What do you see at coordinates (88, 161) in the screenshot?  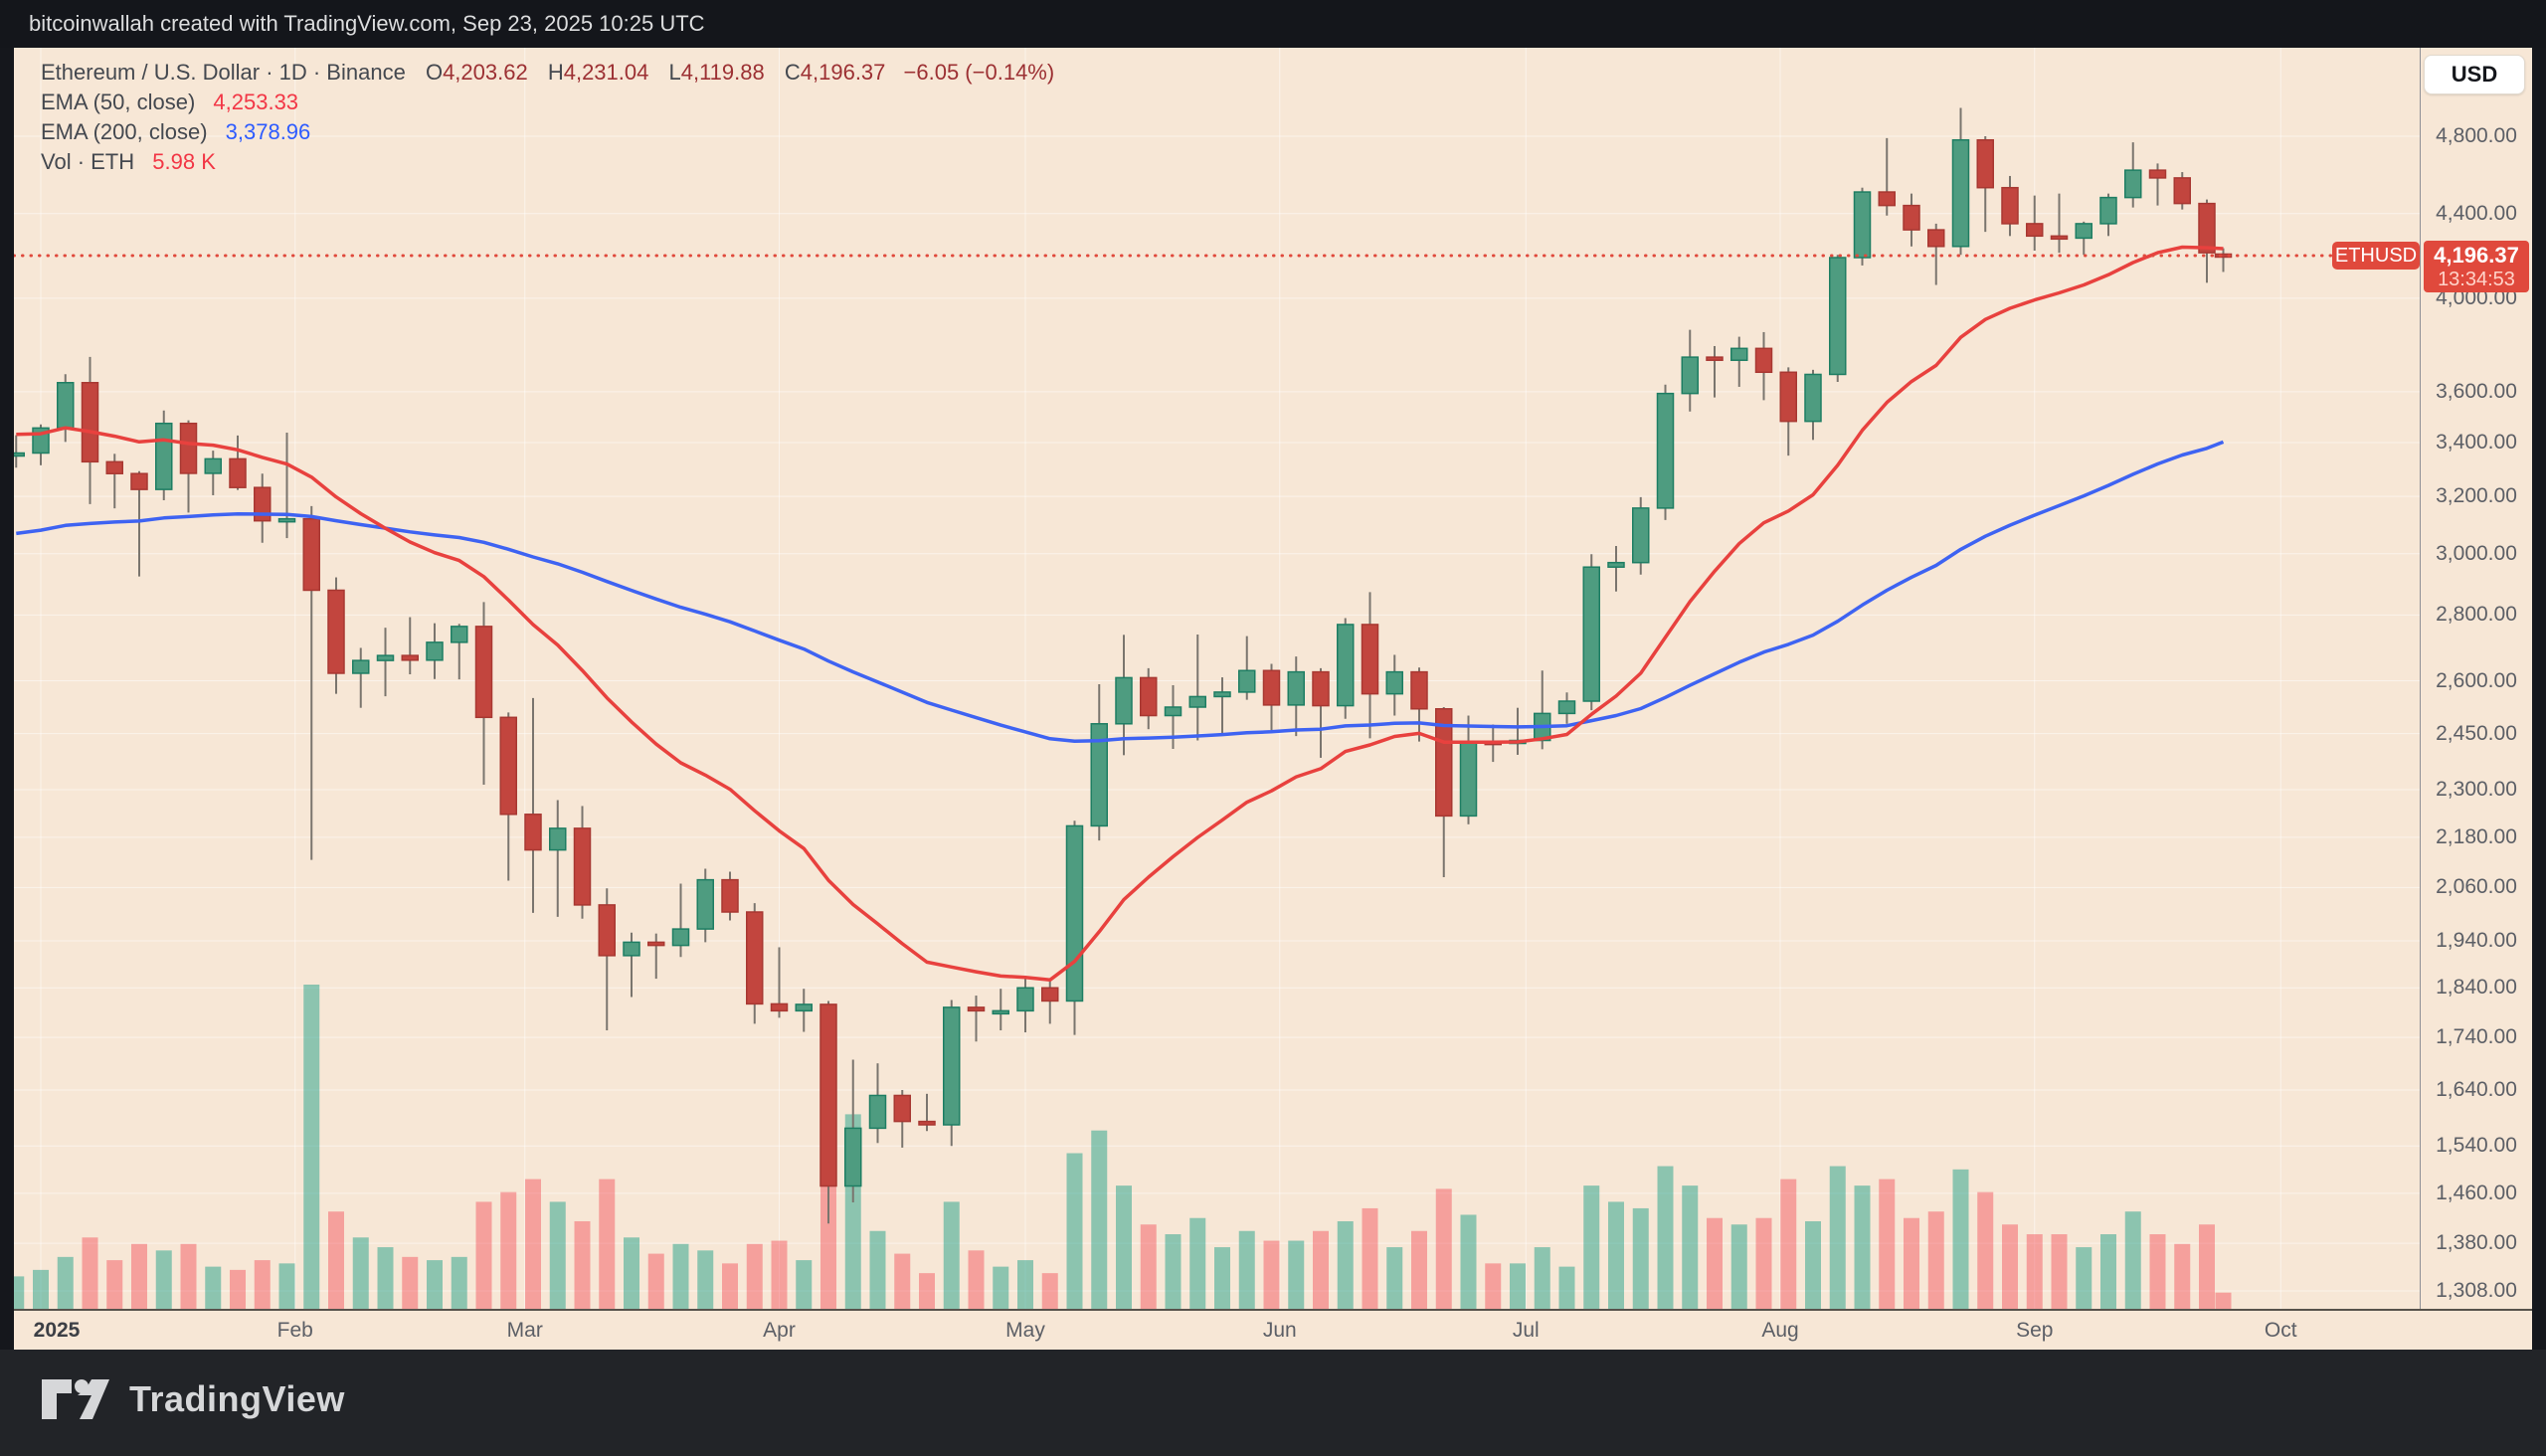 I see `volume-label: Vol · ETH` at bounding box center [88, 161].